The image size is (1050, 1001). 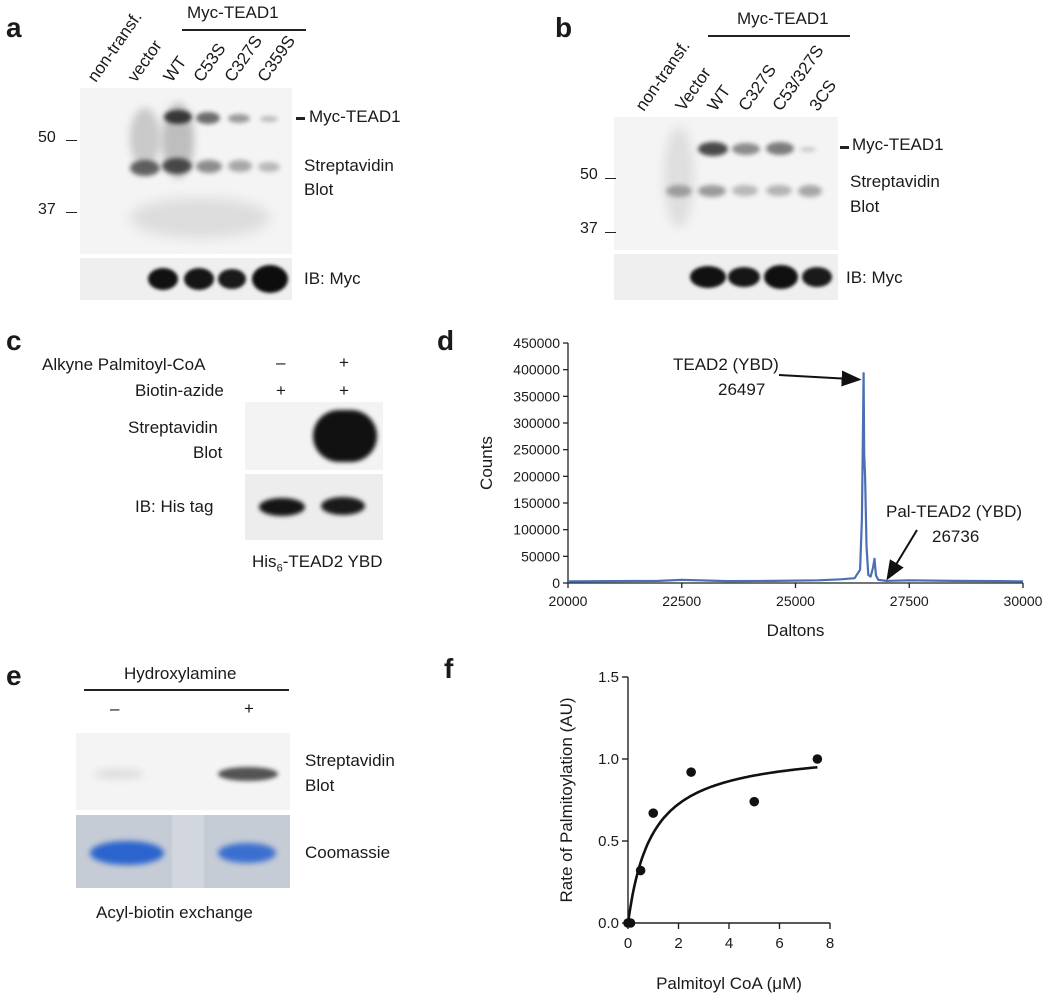 I want to click on panel-e-blot-label: Blot, so click(x=320, y=785).